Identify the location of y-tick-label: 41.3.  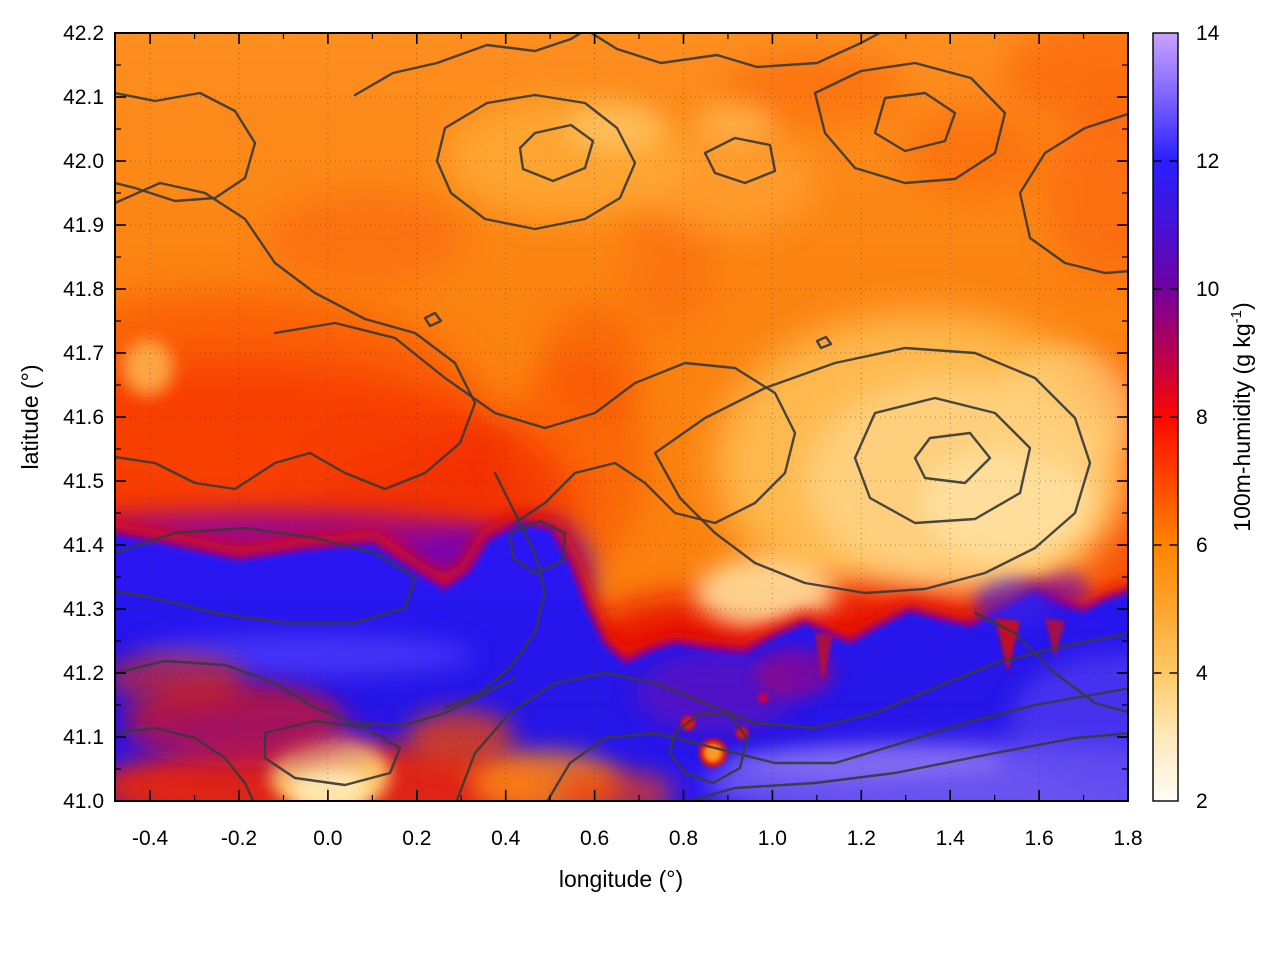
(83, 609).